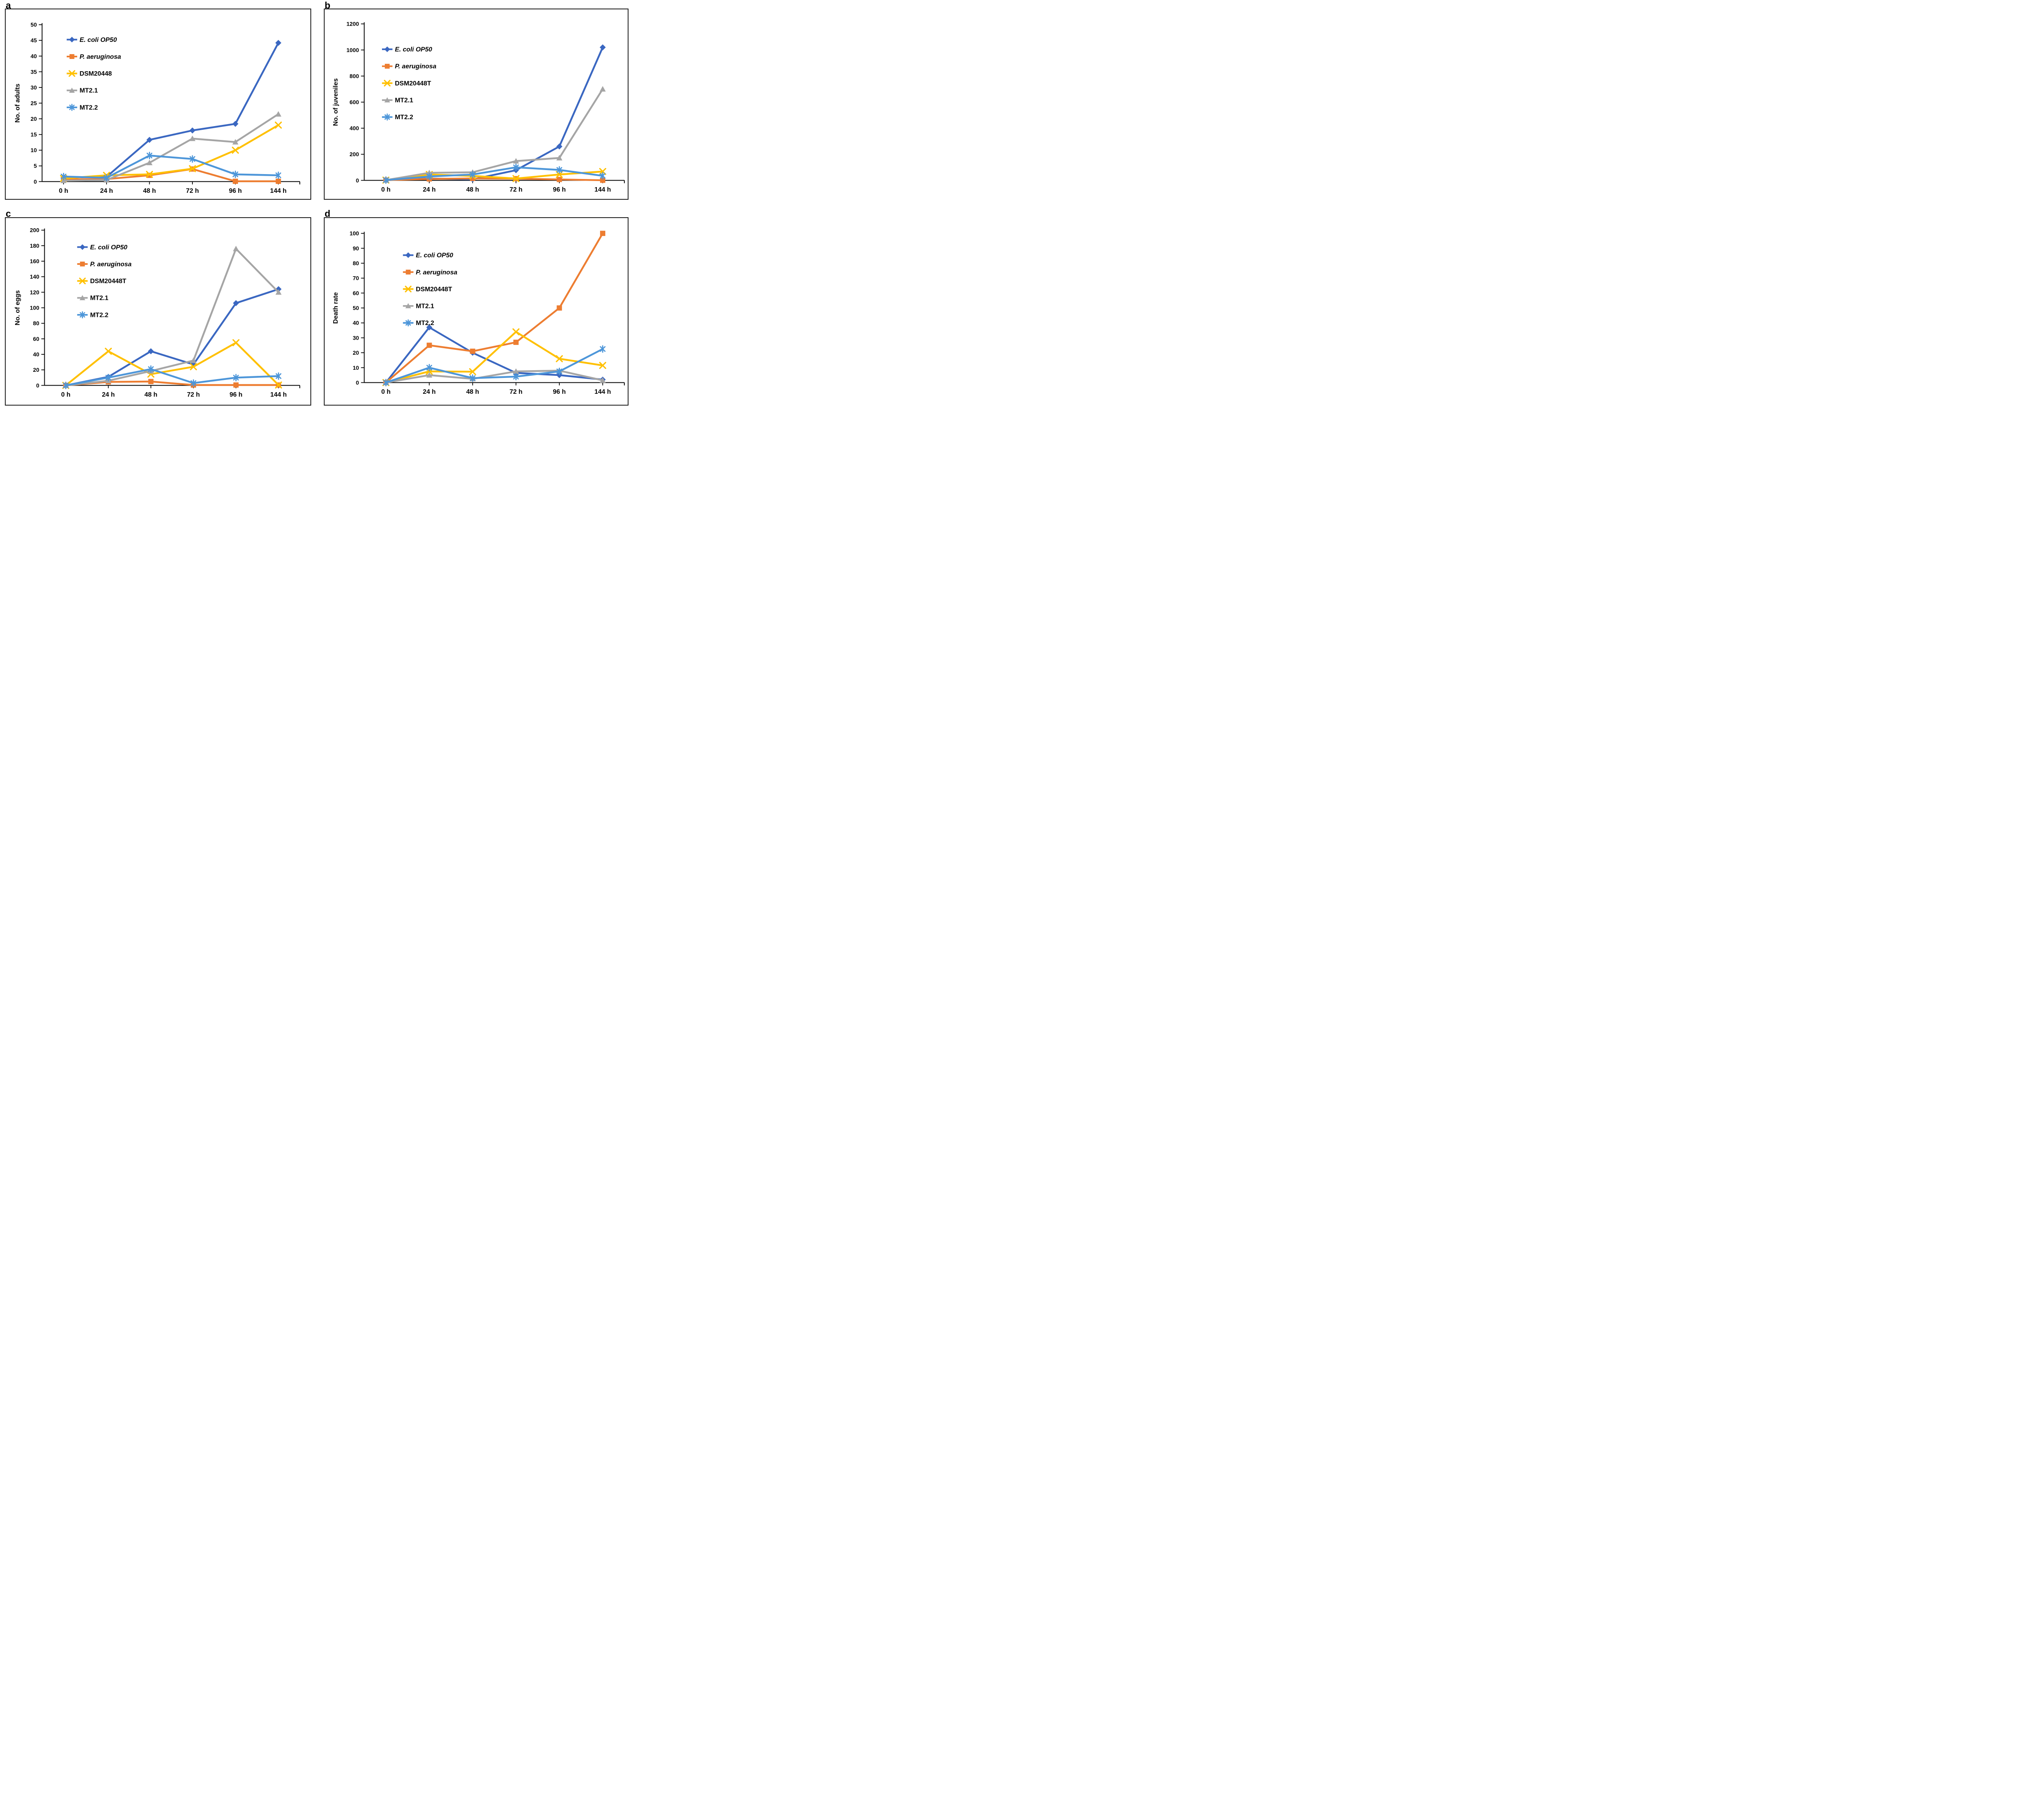 The height and width of the screenshot is (1820, 2034). Describe the element at coordinates (34, 150) in the screenshot. I see `y-tick-label: 10` at that location.